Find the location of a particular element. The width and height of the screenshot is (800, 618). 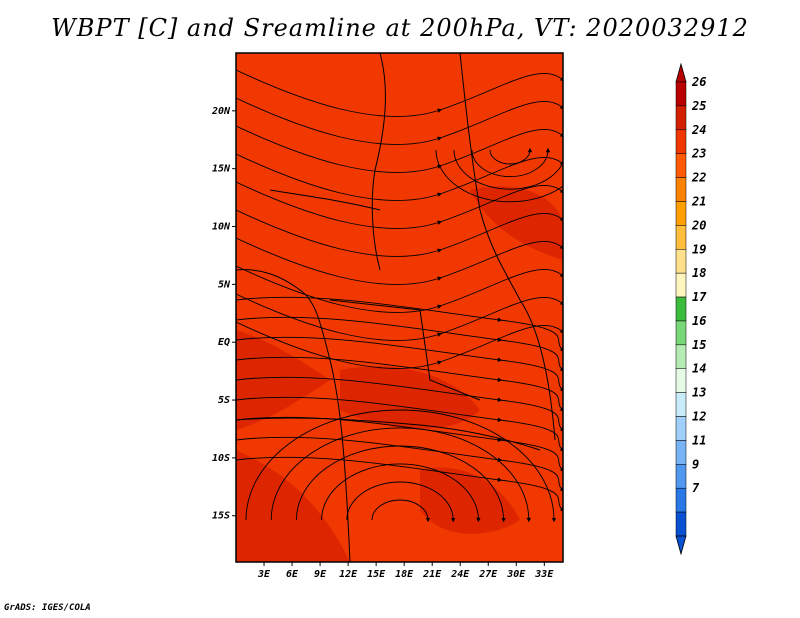

field-patch-south is located at coordinates (470, 500).